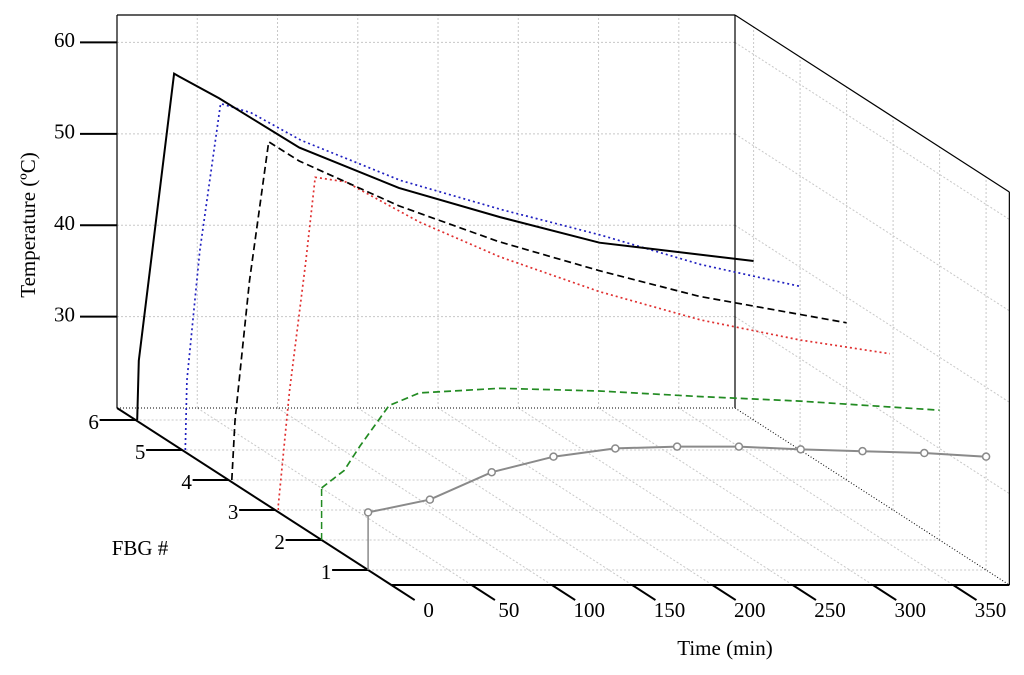 The height and width of the screenshot is (675, 1024). What do you see at coordinates (64, 132) in the screenshot?
I see `z-tick-label: 50` at bounding box center [64, 132].